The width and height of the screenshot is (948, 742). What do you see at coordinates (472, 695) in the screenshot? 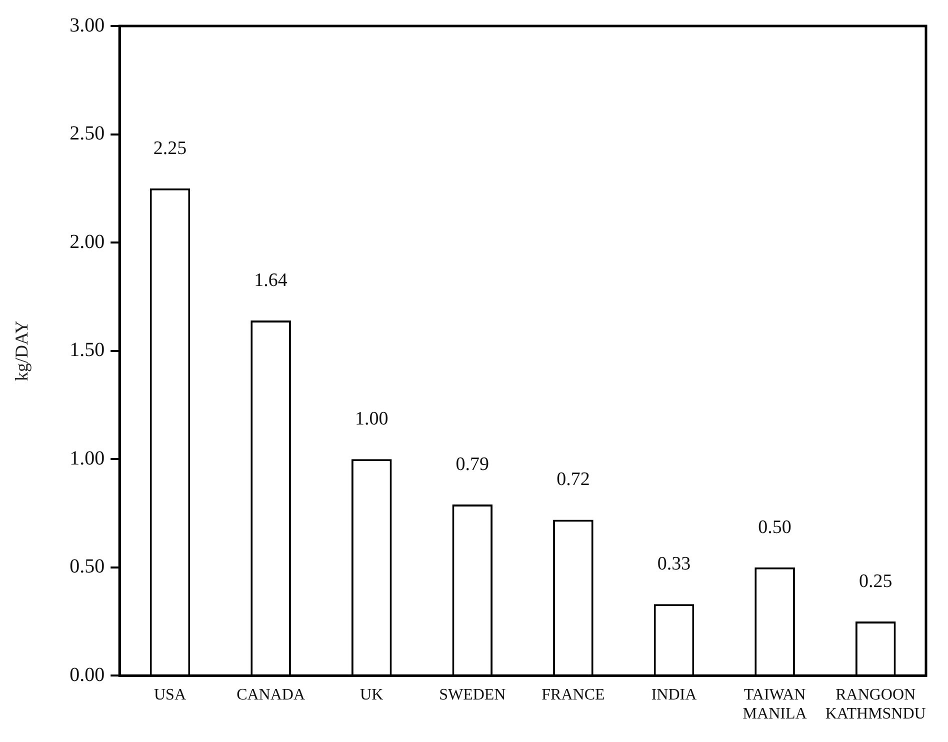
I see `x-tick-label: SWEDEN` at bounding box center [472, 695].